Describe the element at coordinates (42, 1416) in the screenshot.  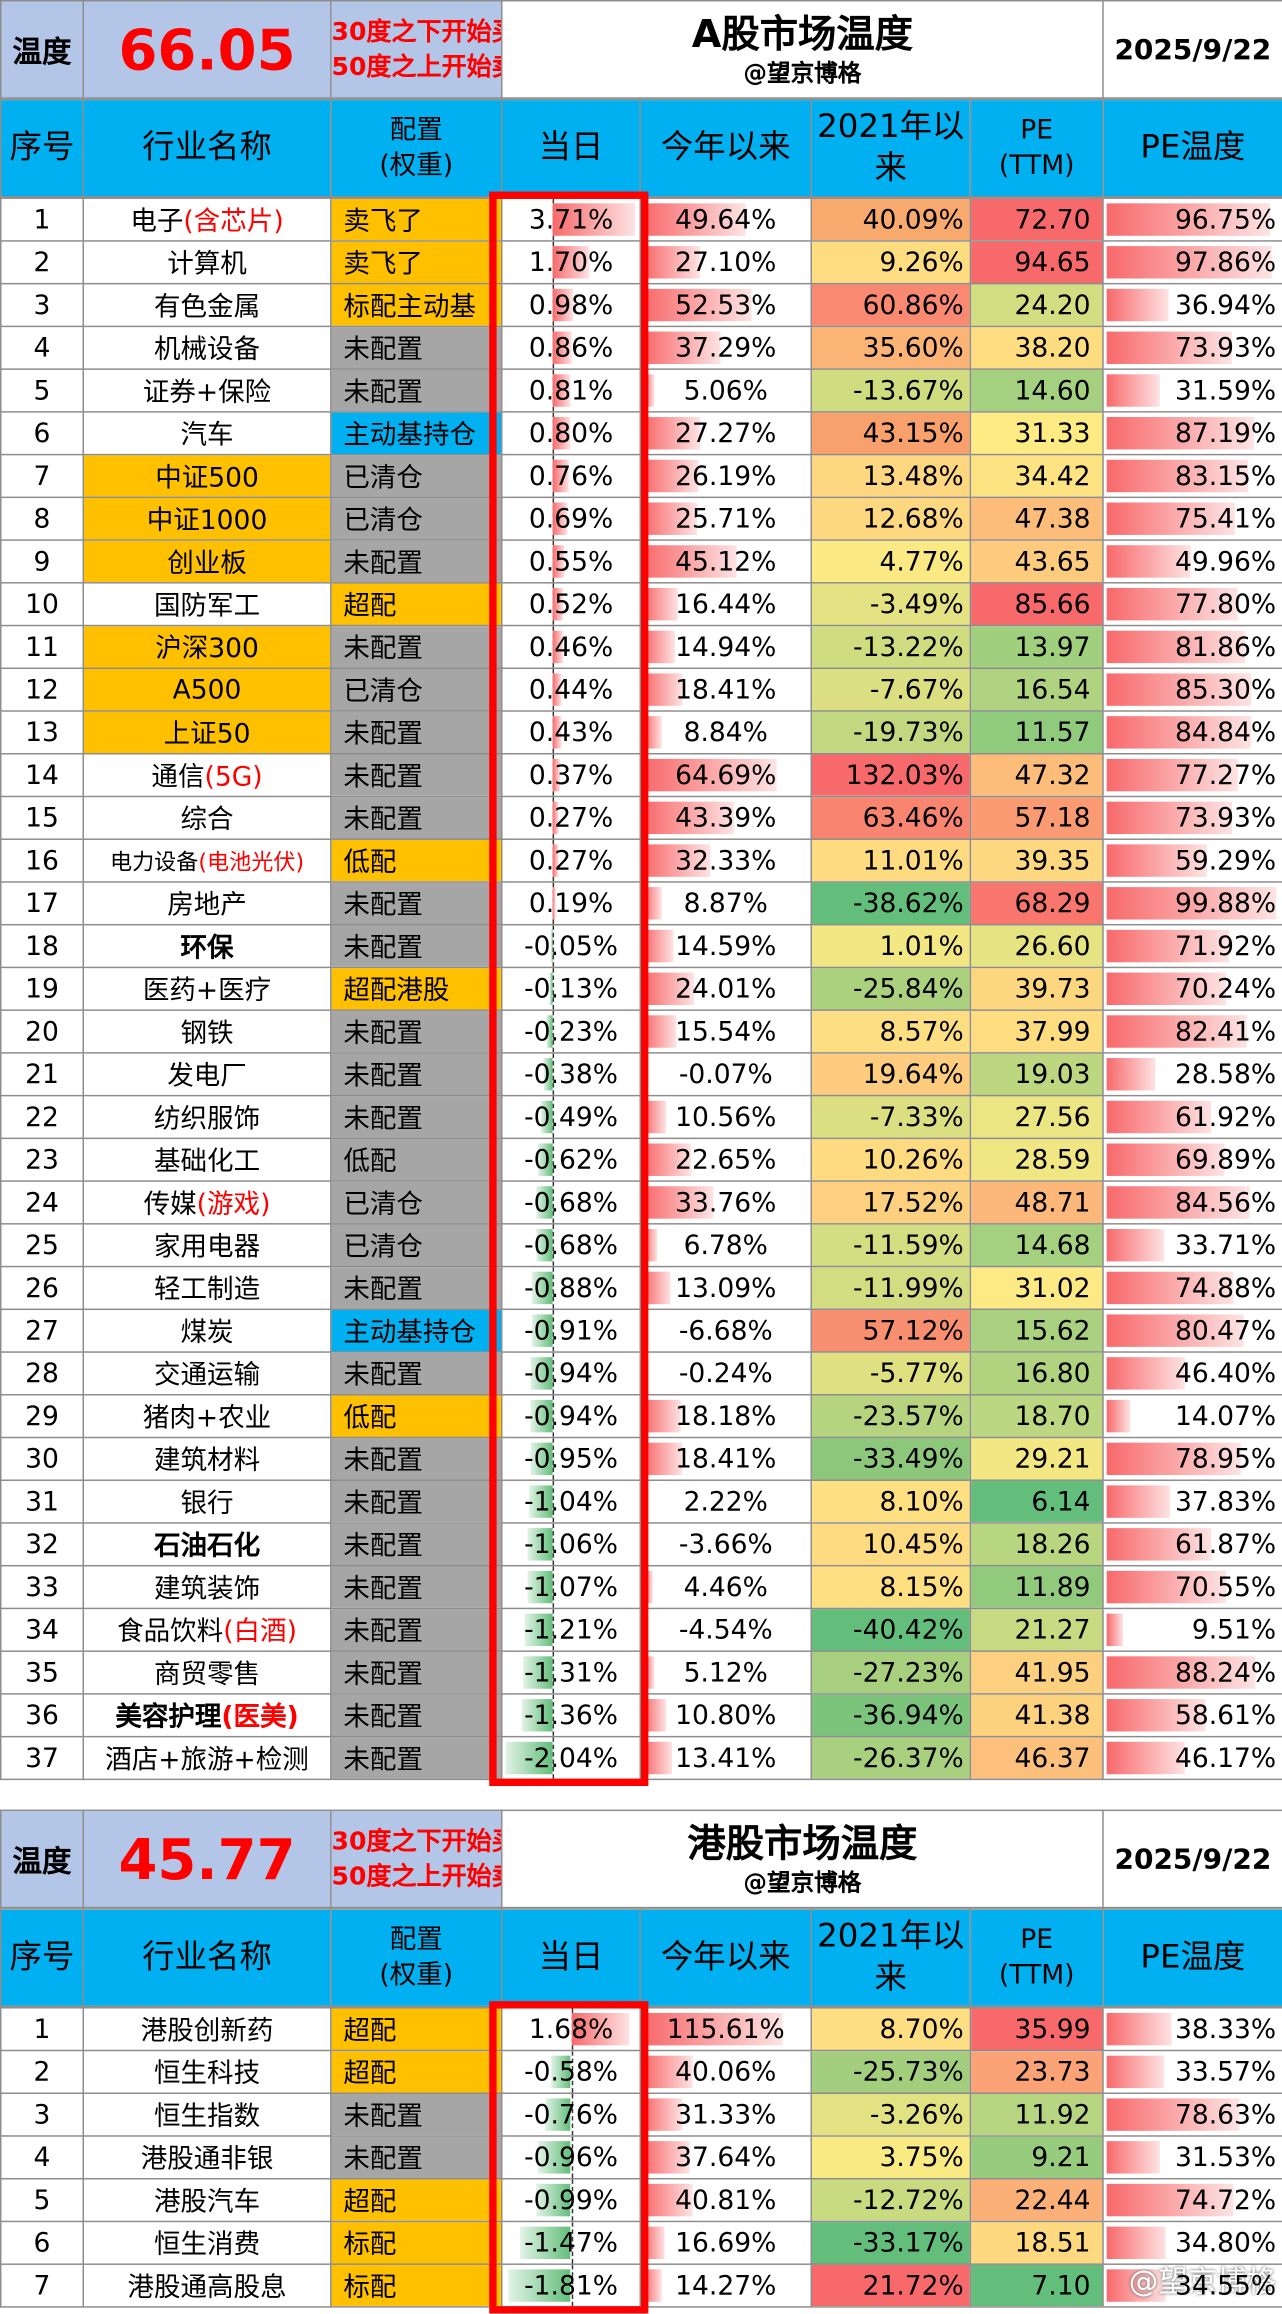
I see `row-index: 29` at that location.